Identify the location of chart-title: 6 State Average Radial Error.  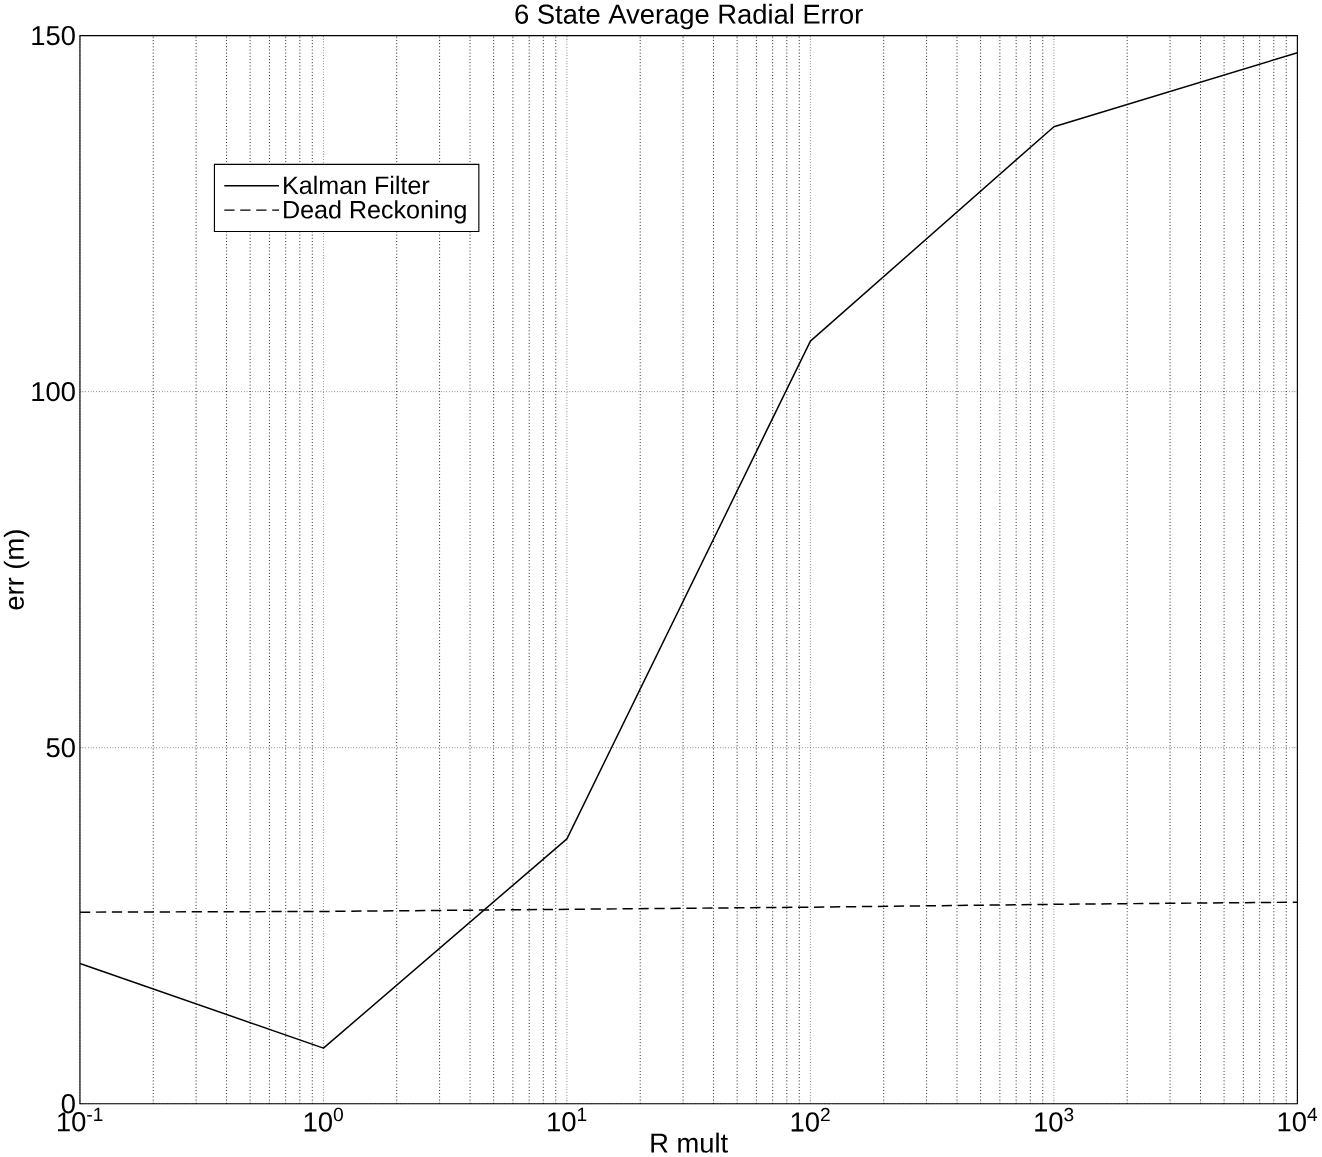
(689, 17).